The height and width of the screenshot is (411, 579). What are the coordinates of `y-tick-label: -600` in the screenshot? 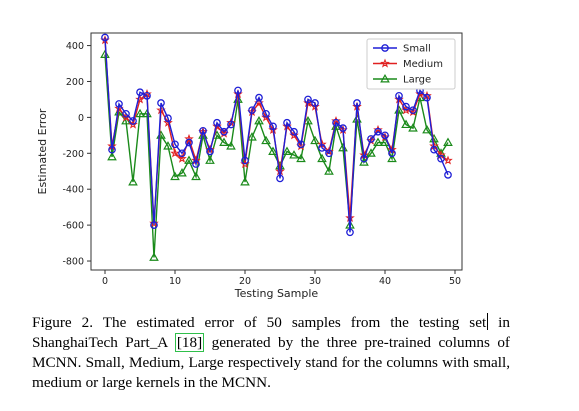 It's located at (73, 226).